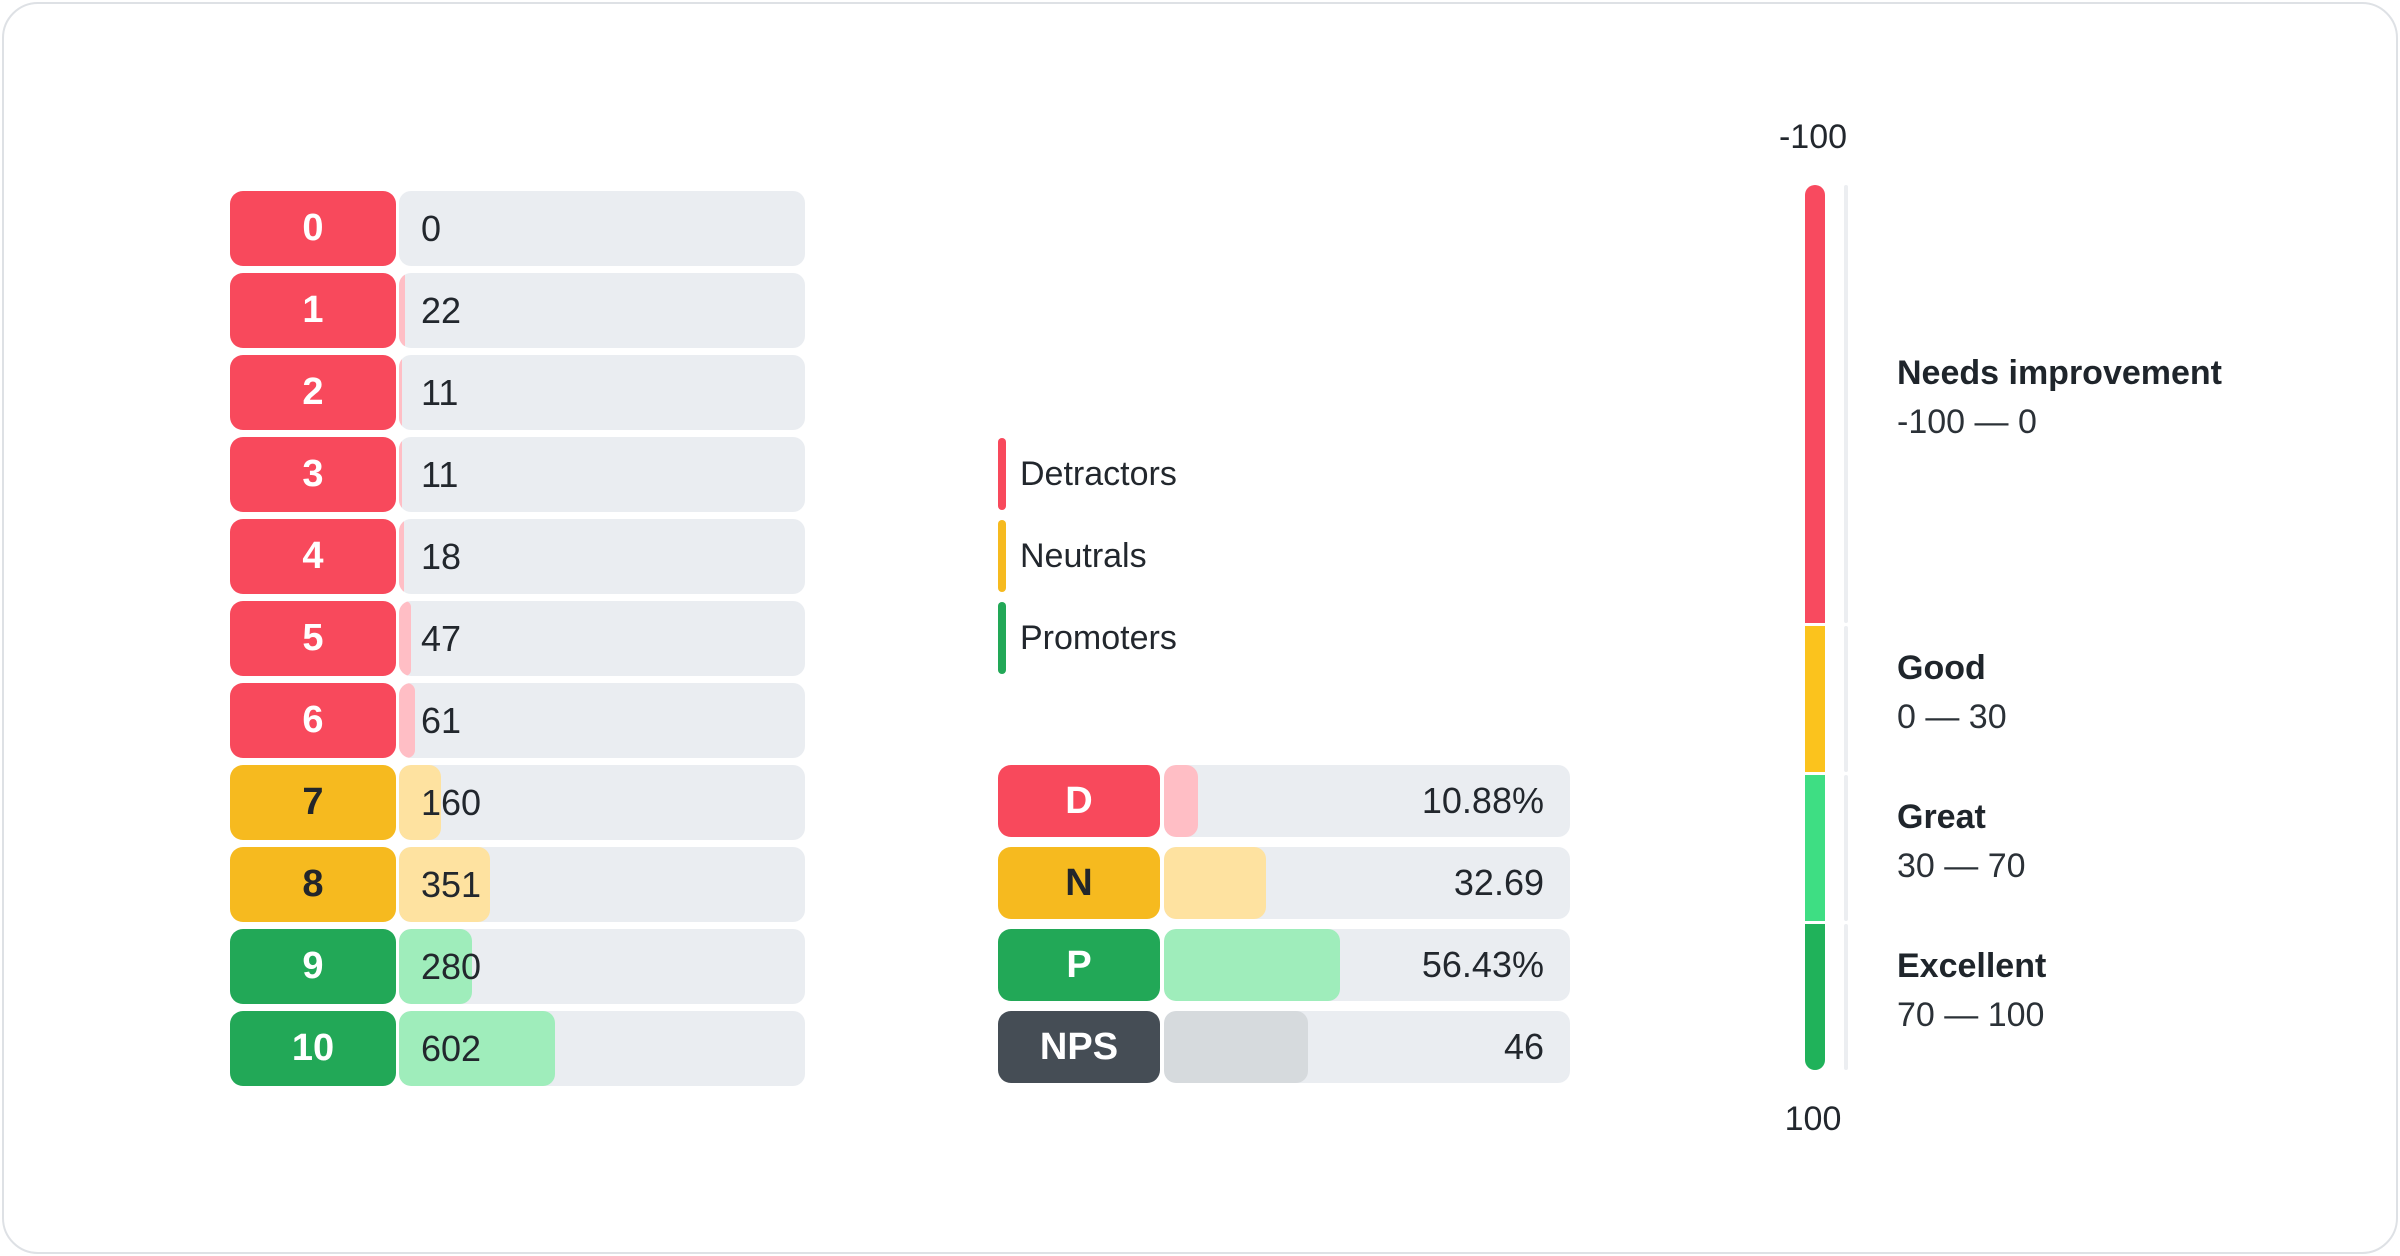 The height and width of the screenshot is (1256, 2400). Describe the element at coordinates (1098, 637) in the screenshot. I see `legend-label: Promoters` at that location.